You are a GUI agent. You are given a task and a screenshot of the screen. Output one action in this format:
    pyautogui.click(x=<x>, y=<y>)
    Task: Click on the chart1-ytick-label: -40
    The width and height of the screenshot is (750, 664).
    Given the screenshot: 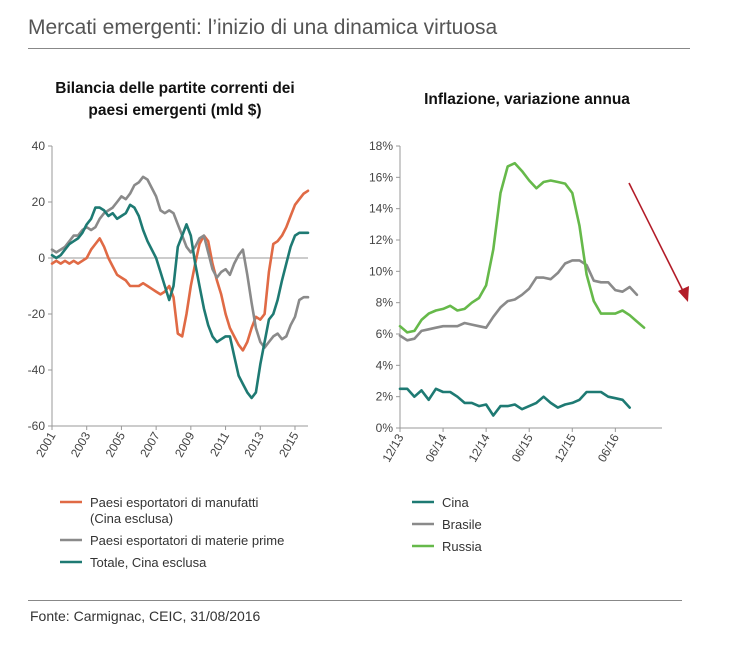 What is the action you would take?
    pyautogui.click(x=37, y=370)
    